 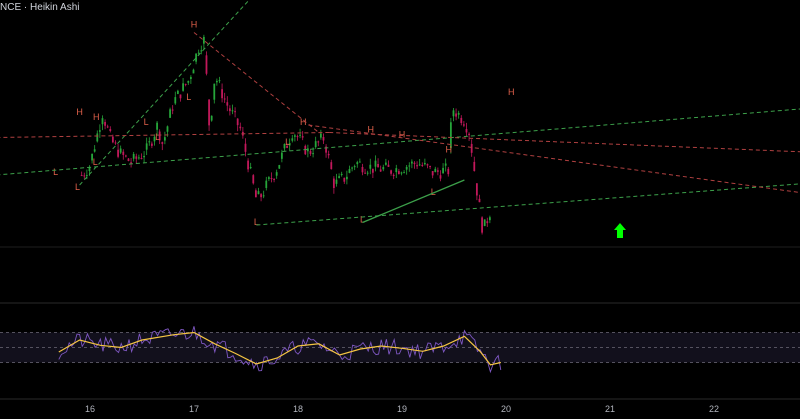 I want to click on x-tick-label: 19, so click(x=402, y=409).